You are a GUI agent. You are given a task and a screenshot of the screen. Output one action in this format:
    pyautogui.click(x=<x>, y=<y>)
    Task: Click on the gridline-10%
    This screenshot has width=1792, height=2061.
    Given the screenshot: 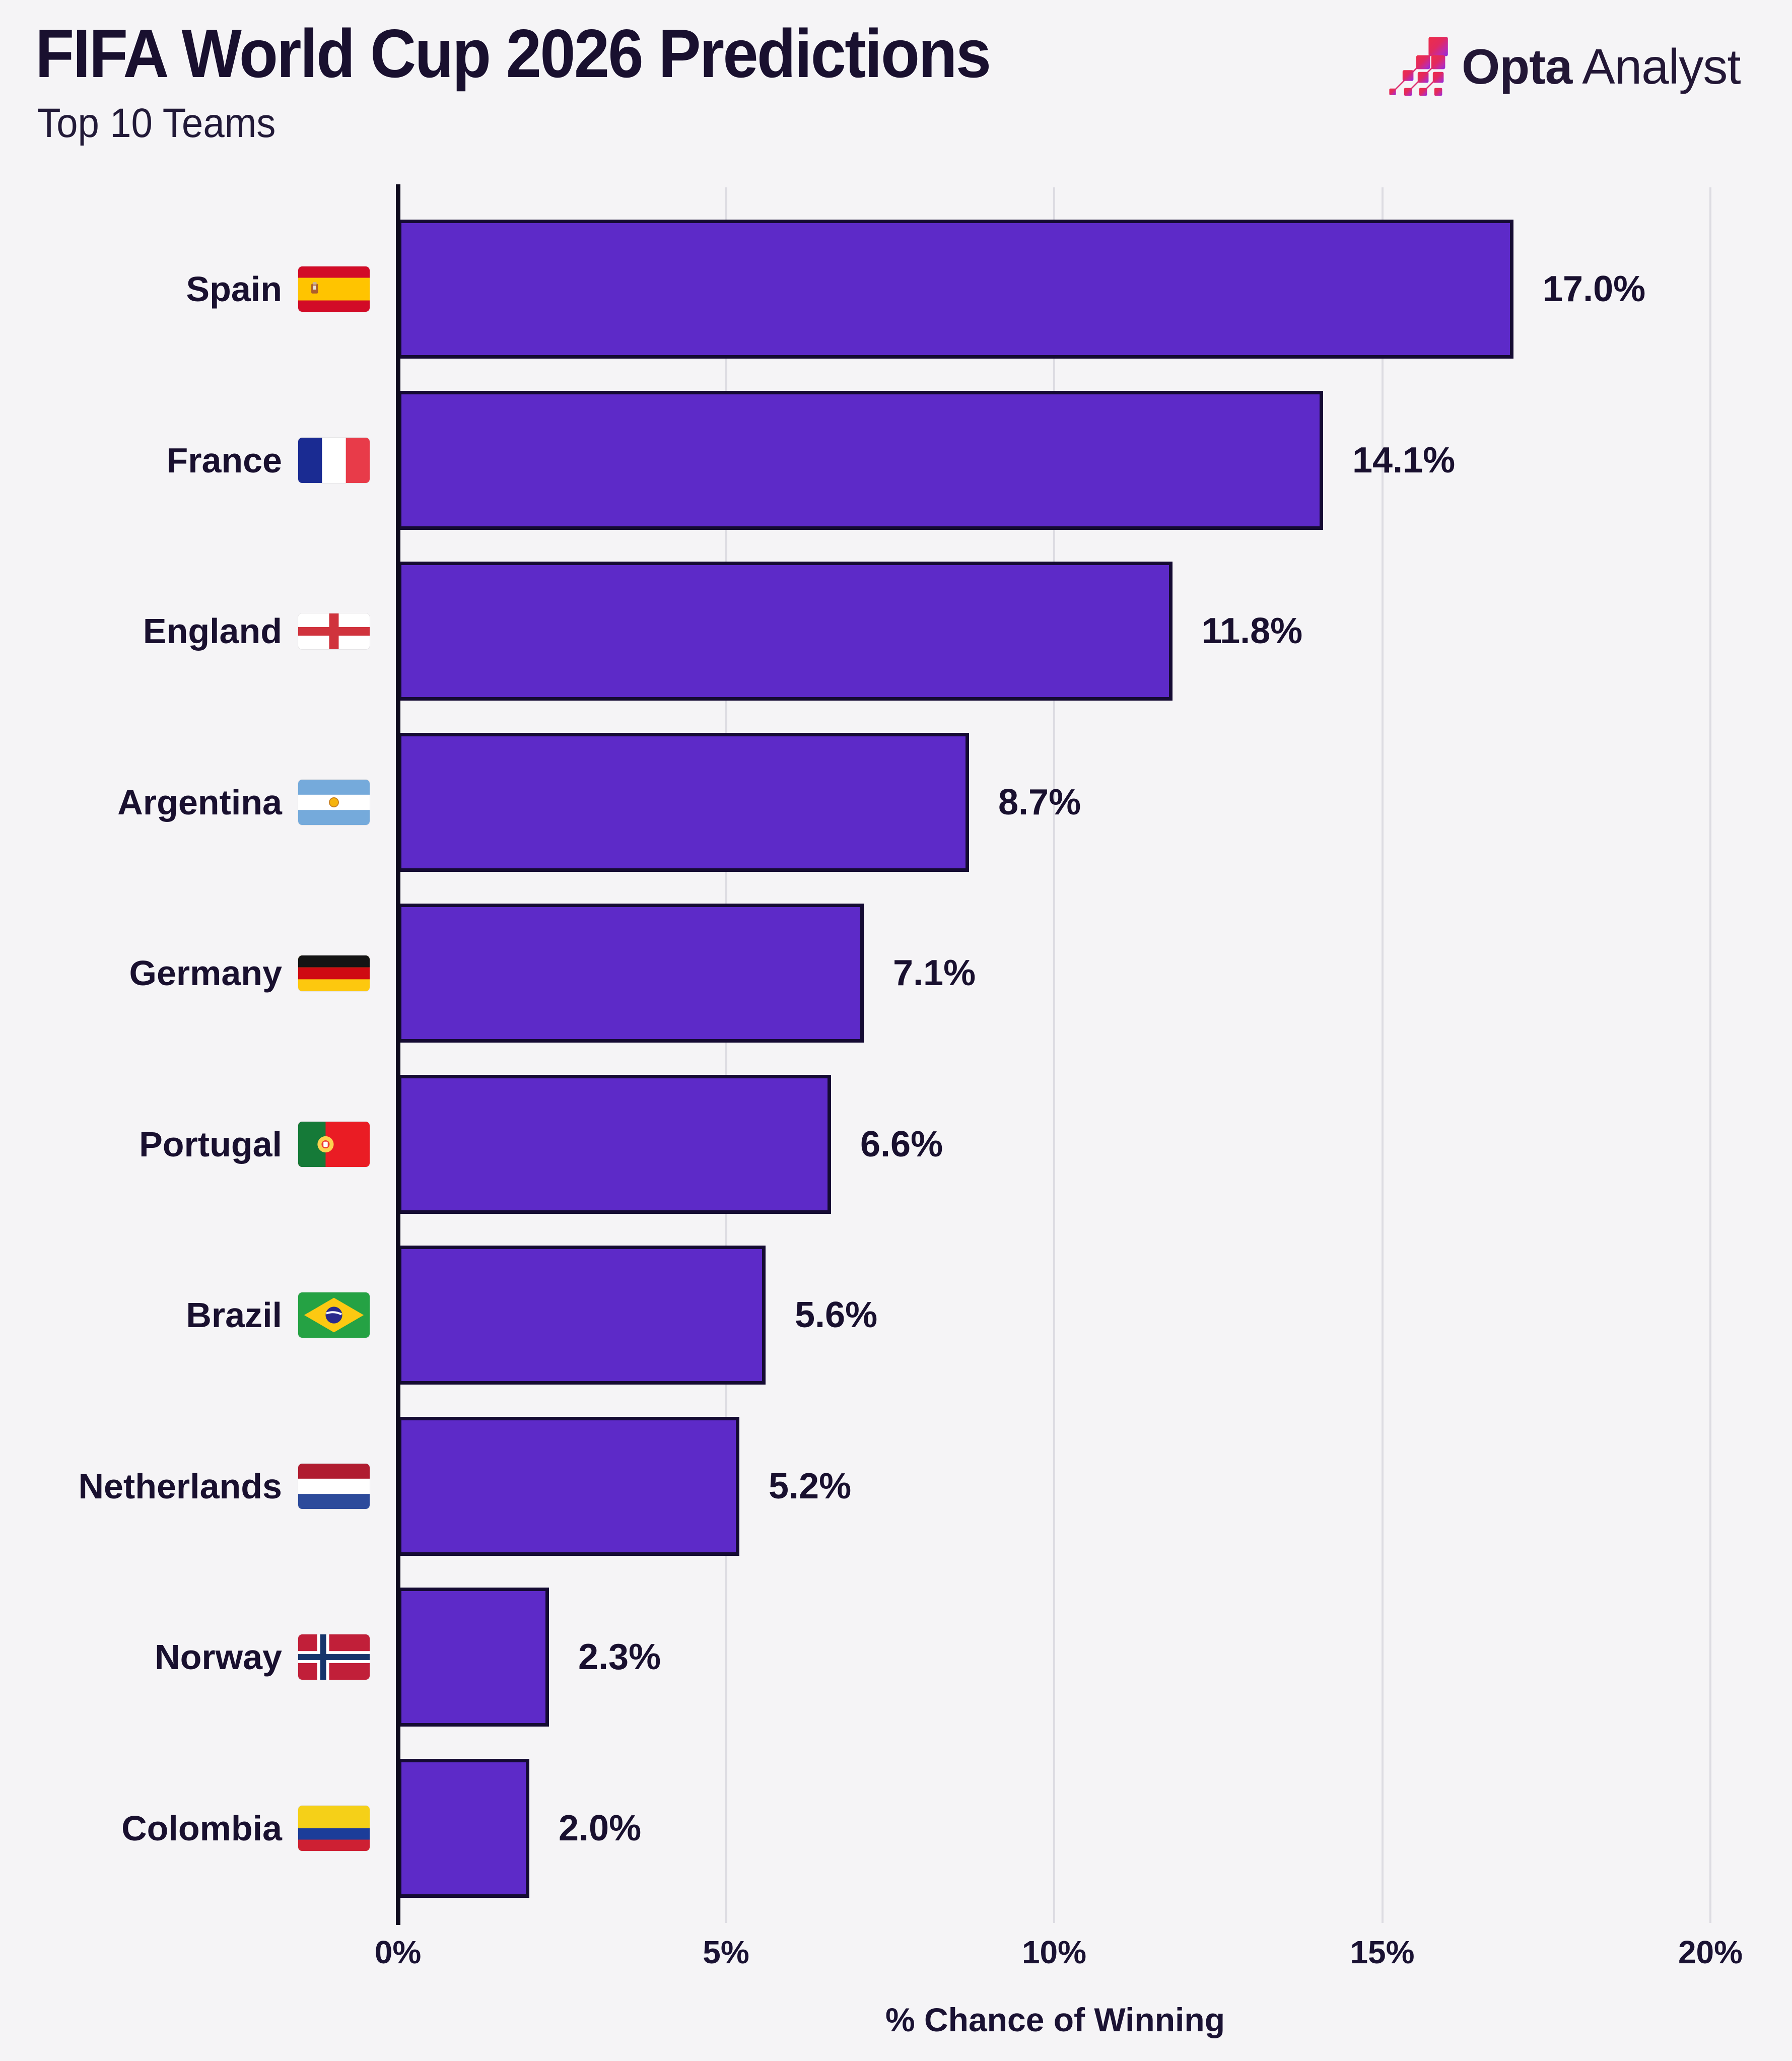 What is the action you would take?
    pyautogui.click(x=1054, y=1055)
    